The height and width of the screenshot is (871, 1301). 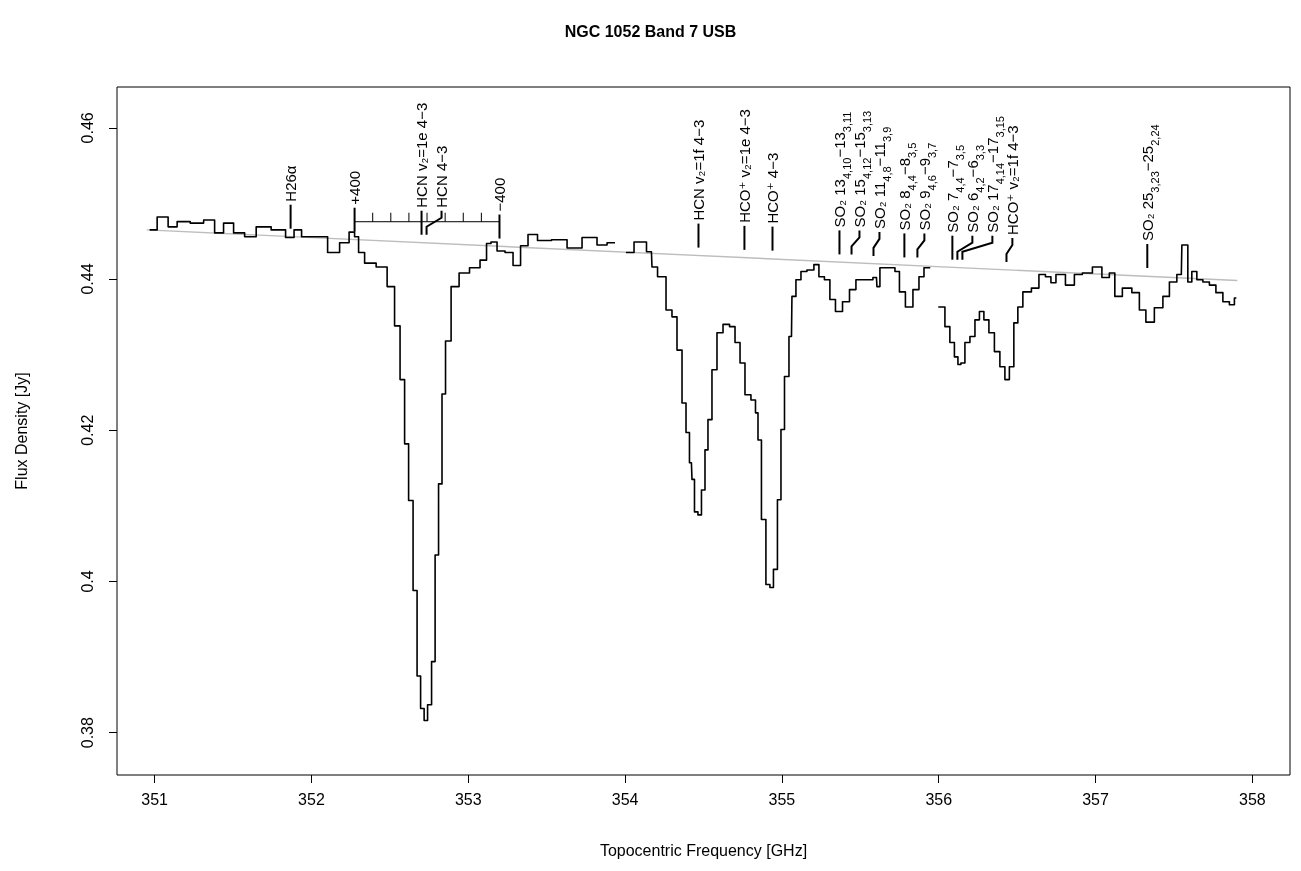 I want to click on y-tick-label: 0.44, so click(x=87, y=279).